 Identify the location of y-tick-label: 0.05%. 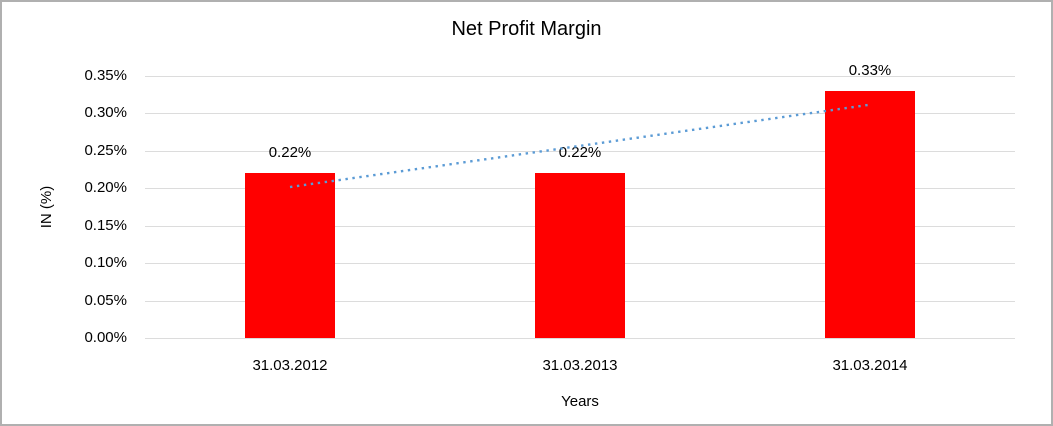
(105, 300).